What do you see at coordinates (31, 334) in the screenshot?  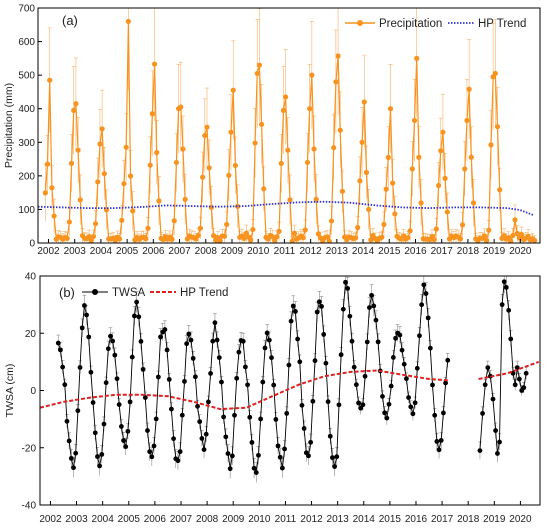 I see `panel-b-ytick-label: 20` at bounding box center [31, 334].